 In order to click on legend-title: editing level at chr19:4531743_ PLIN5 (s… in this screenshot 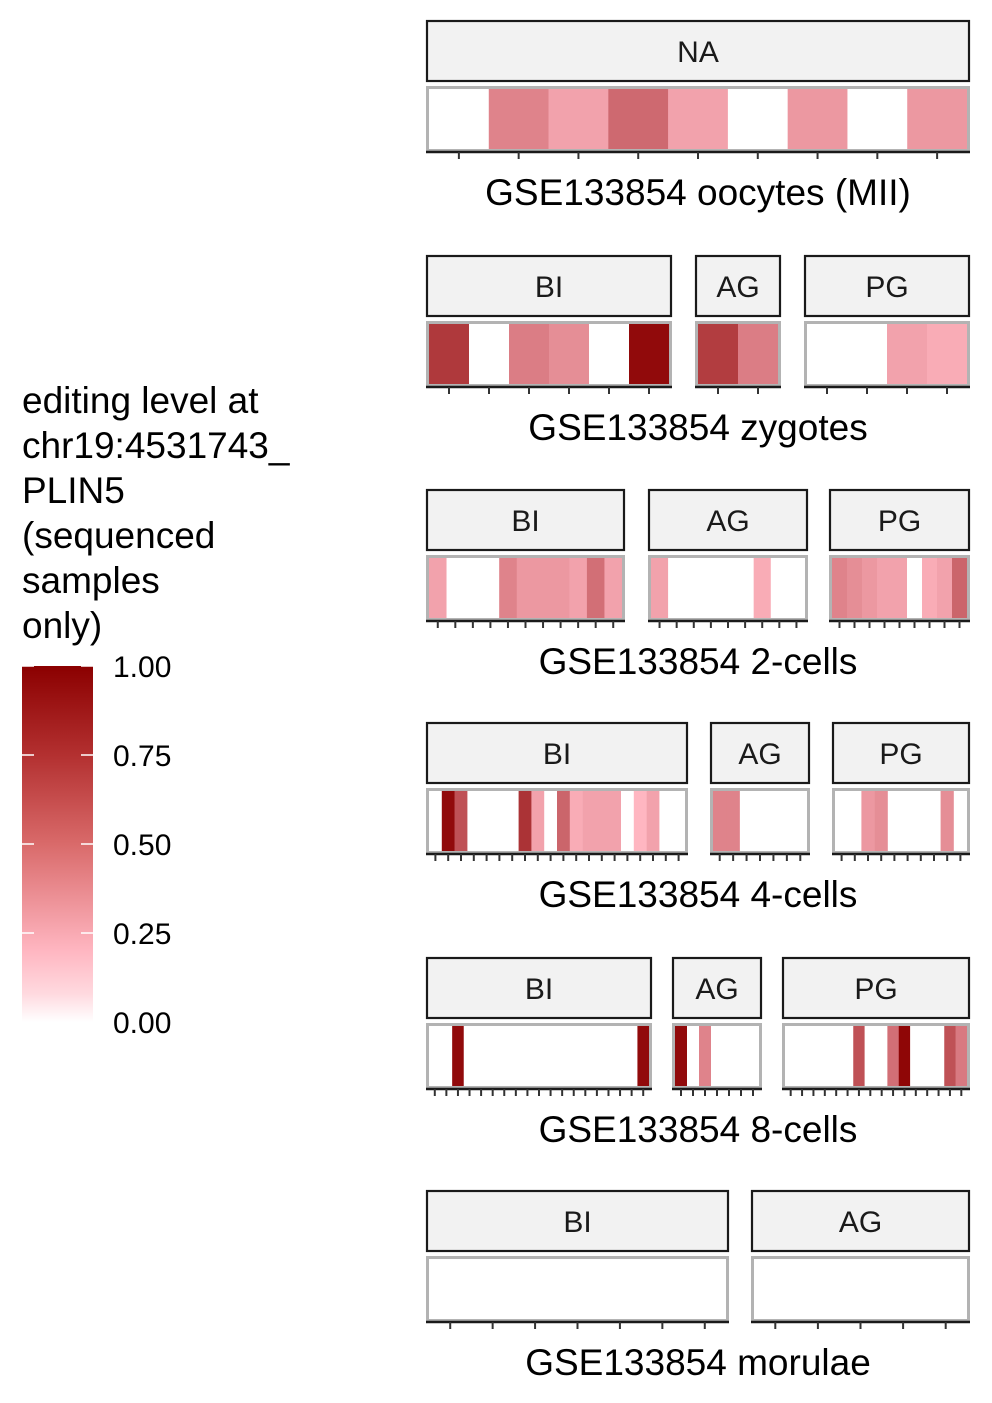, I will do `click(187, 513)`.